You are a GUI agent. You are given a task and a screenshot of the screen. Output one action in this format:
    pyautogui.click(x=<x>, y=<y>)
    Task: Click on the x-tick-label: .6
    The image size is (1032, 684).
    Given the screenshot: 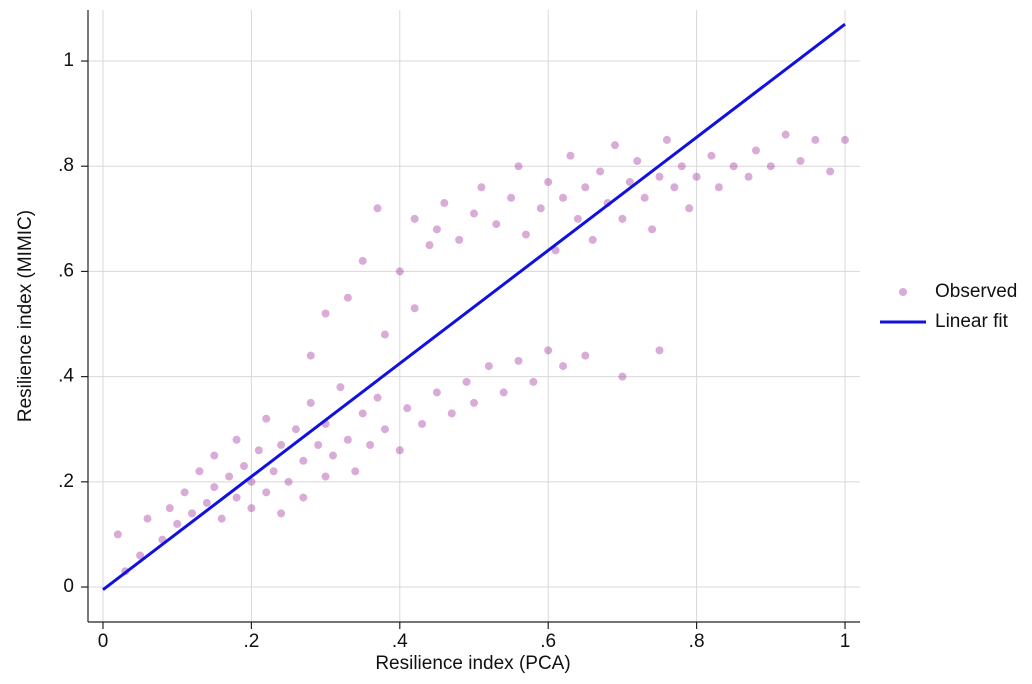 What is the action you would take?
    pyautogui.click(x=548, y=641)
    